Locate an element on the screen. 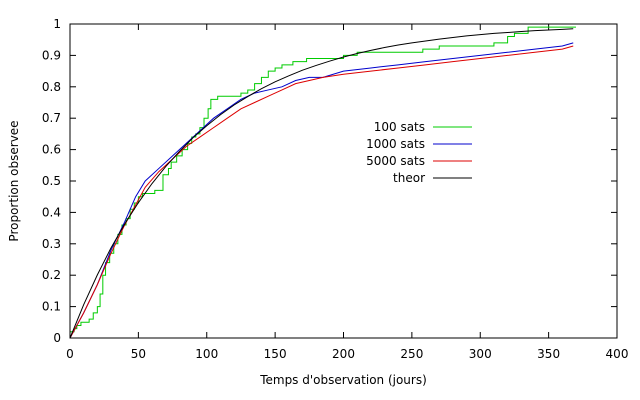  x-tick-label: 150 is located at coordinates (275, 354).